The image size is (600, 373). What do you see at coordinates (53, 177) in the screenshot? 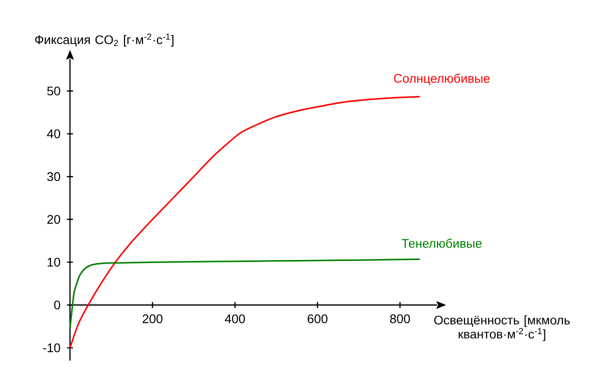
I see `y-tick-label: 30` at bounding box center [53, 177].